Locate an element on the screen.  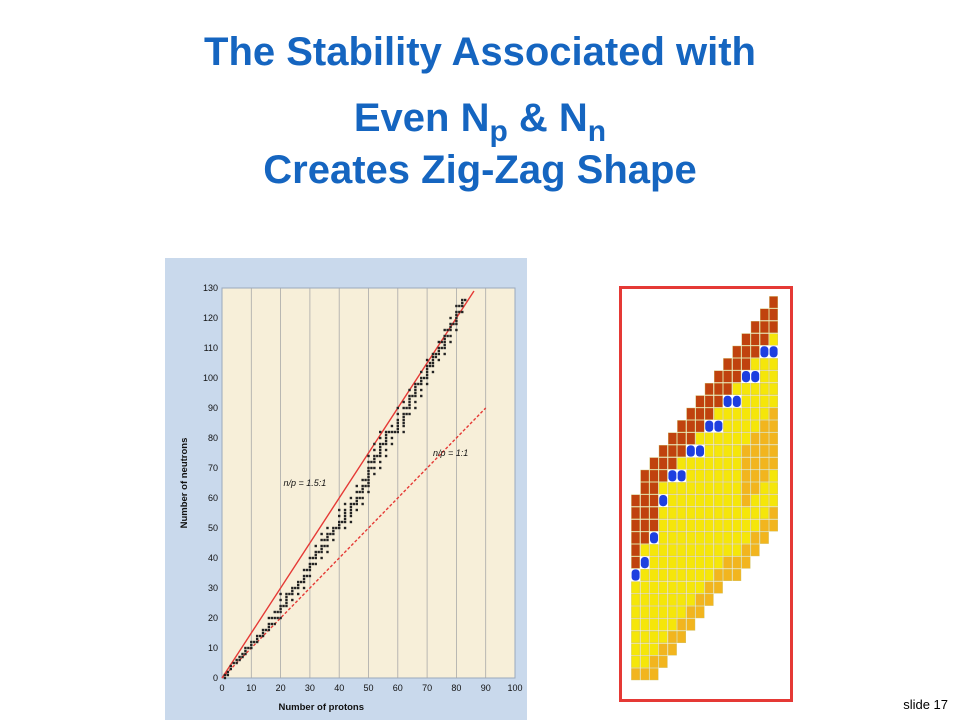
title-line-2: Even Np & Nn is located at coordinates (480, 119).